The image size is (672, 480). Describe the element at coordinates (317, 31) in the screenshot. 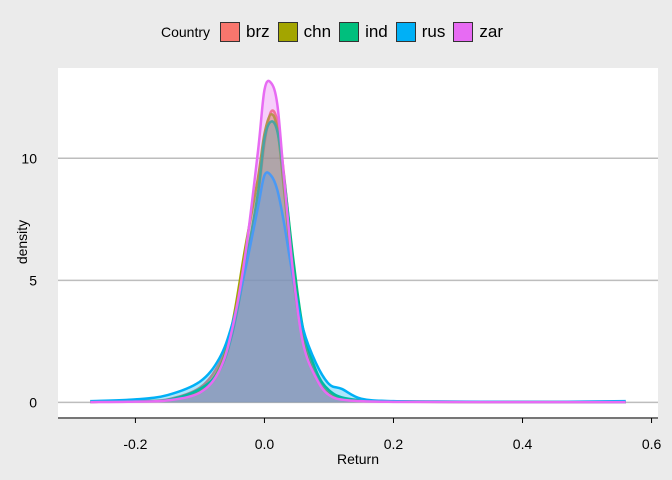

I see `legend-label-chn: chn` at that location.